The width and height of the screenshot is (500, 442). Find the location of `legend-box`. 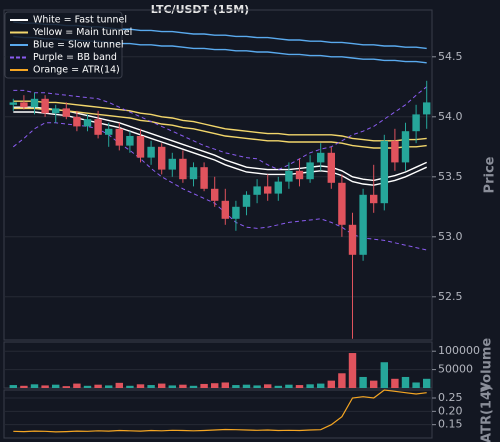

legend-box is located at coordinates (63, 45).